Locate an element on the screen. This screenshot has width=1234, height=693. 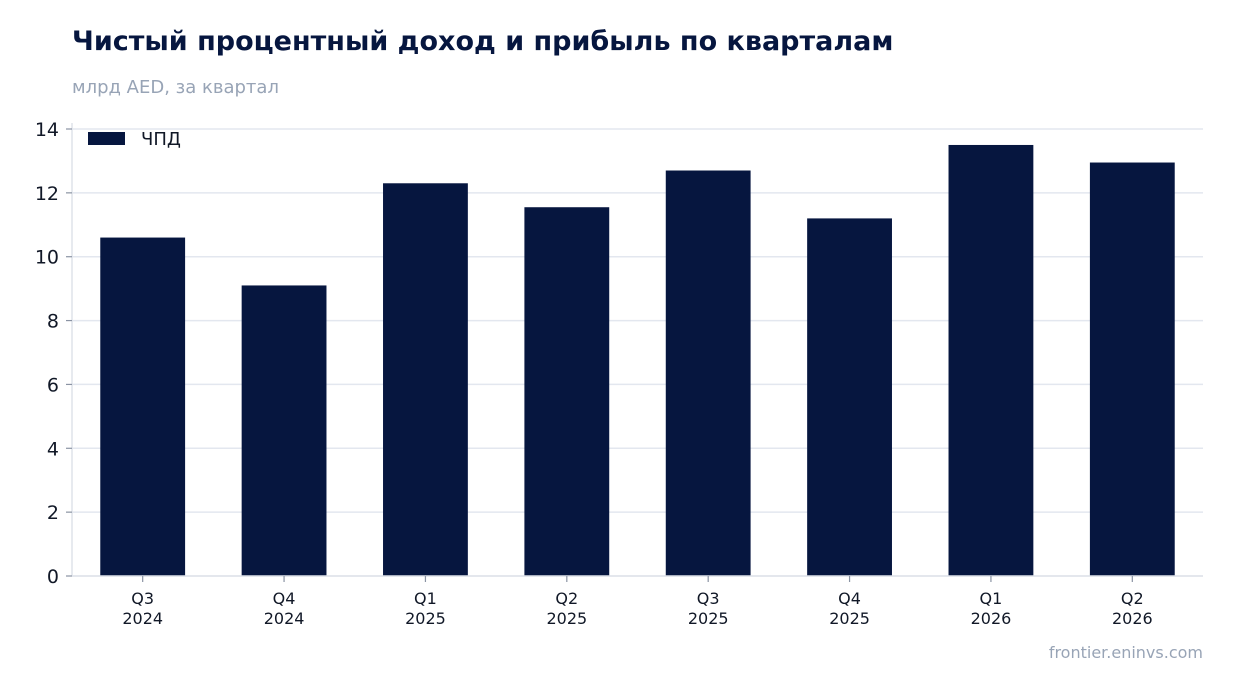
y-tick-label: 6 is located at coordinates (53, 385).